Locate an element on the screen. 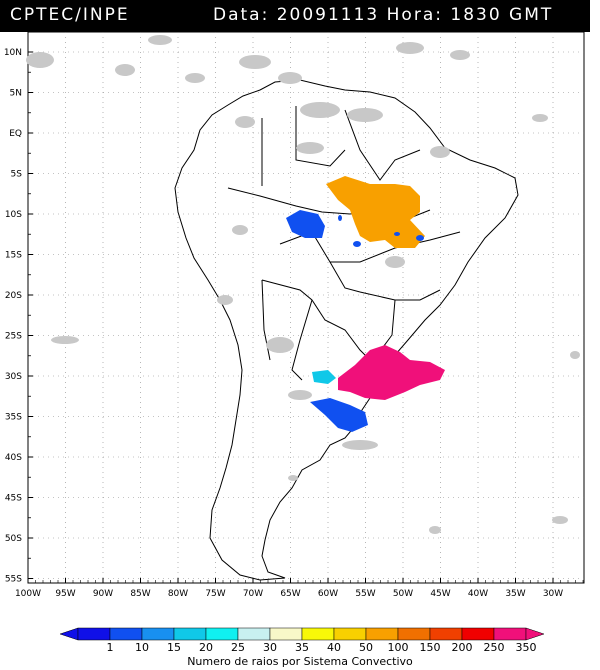 Image resolution: width=600 pixels, height=670 pixels. lon-label: 65W is located at coordinates (290, 594).